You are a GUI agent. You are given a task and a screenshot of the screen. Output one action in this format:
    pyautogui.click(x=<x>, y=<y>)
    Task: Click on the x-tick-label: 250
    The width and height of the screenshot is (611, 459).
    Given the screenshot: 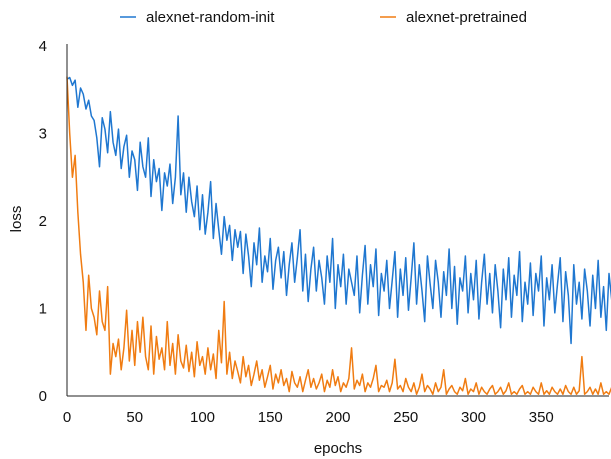 What is the action you would take?
    pyautogui.click(x=405, y=417)
    